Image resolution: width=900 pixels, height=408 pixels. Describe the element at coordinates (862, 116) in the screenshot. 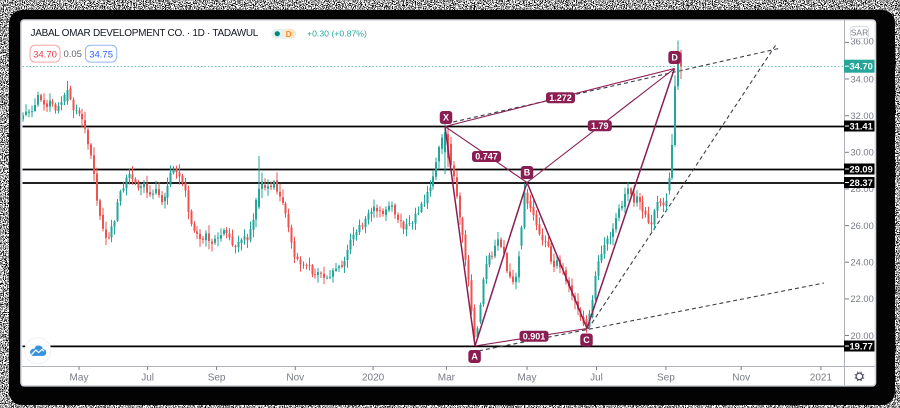

I see `svg-text: 32.00` at that location.